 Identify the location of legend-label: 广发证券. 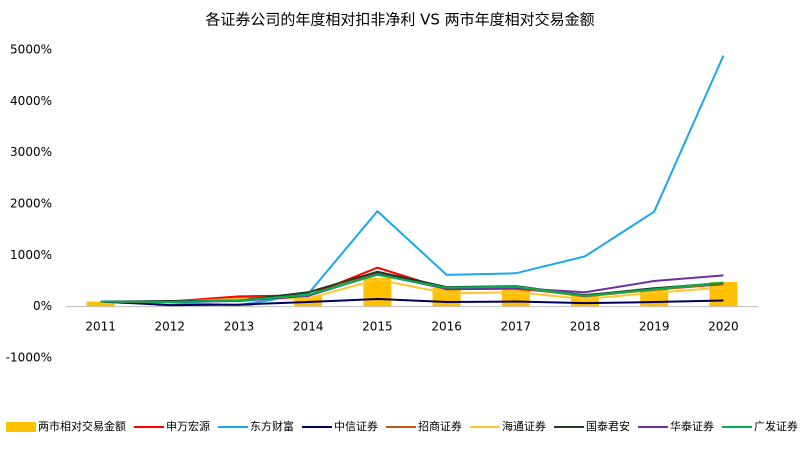
(776, 426).